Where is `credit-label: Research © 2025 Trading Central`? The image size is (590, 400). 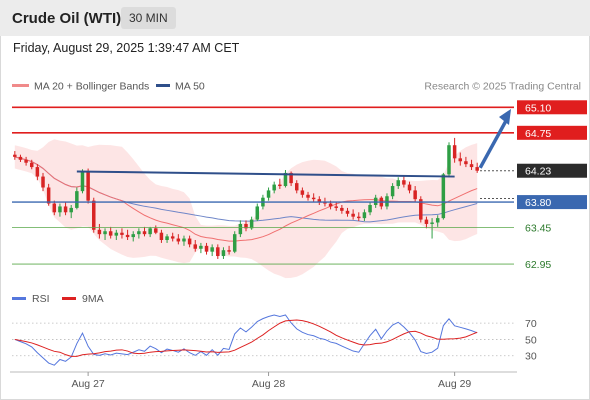 credit-label: Research © 2025 Trading Central is located at coordinates (502, 87).